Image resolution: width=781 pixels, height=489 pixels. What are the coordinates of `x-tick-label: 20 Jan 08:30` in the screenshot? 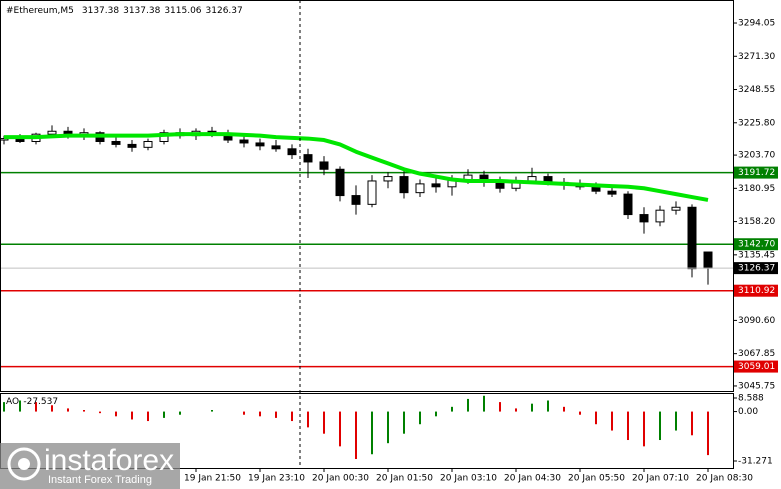 It's located at (724, 479).